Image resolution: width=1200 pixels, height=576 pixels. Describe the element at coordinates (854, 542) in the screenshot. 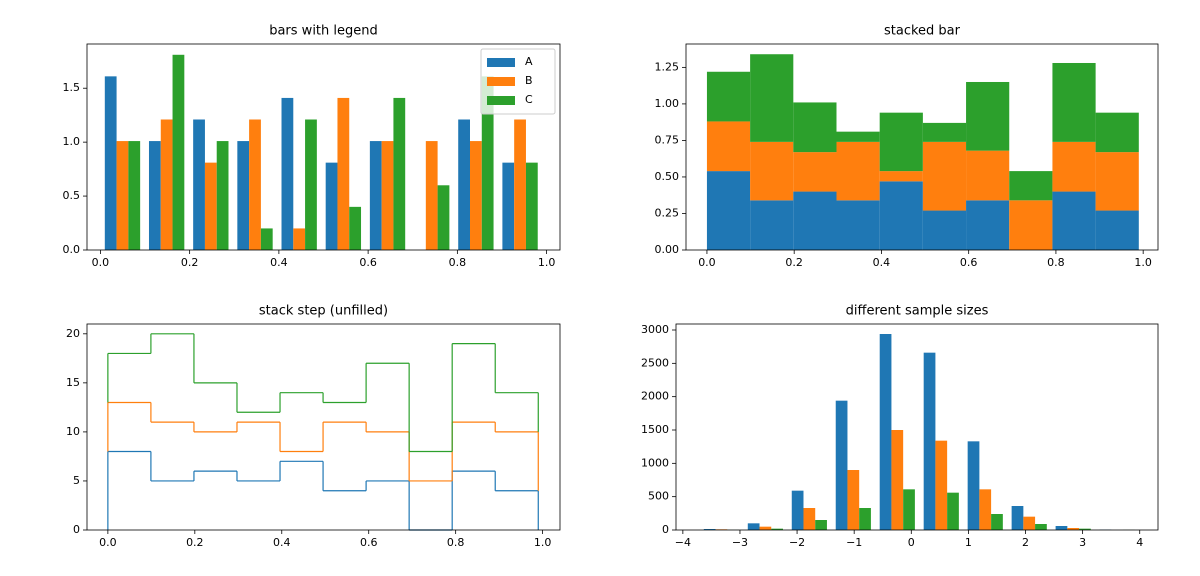

I see `x-tick-label: −1` at that location.